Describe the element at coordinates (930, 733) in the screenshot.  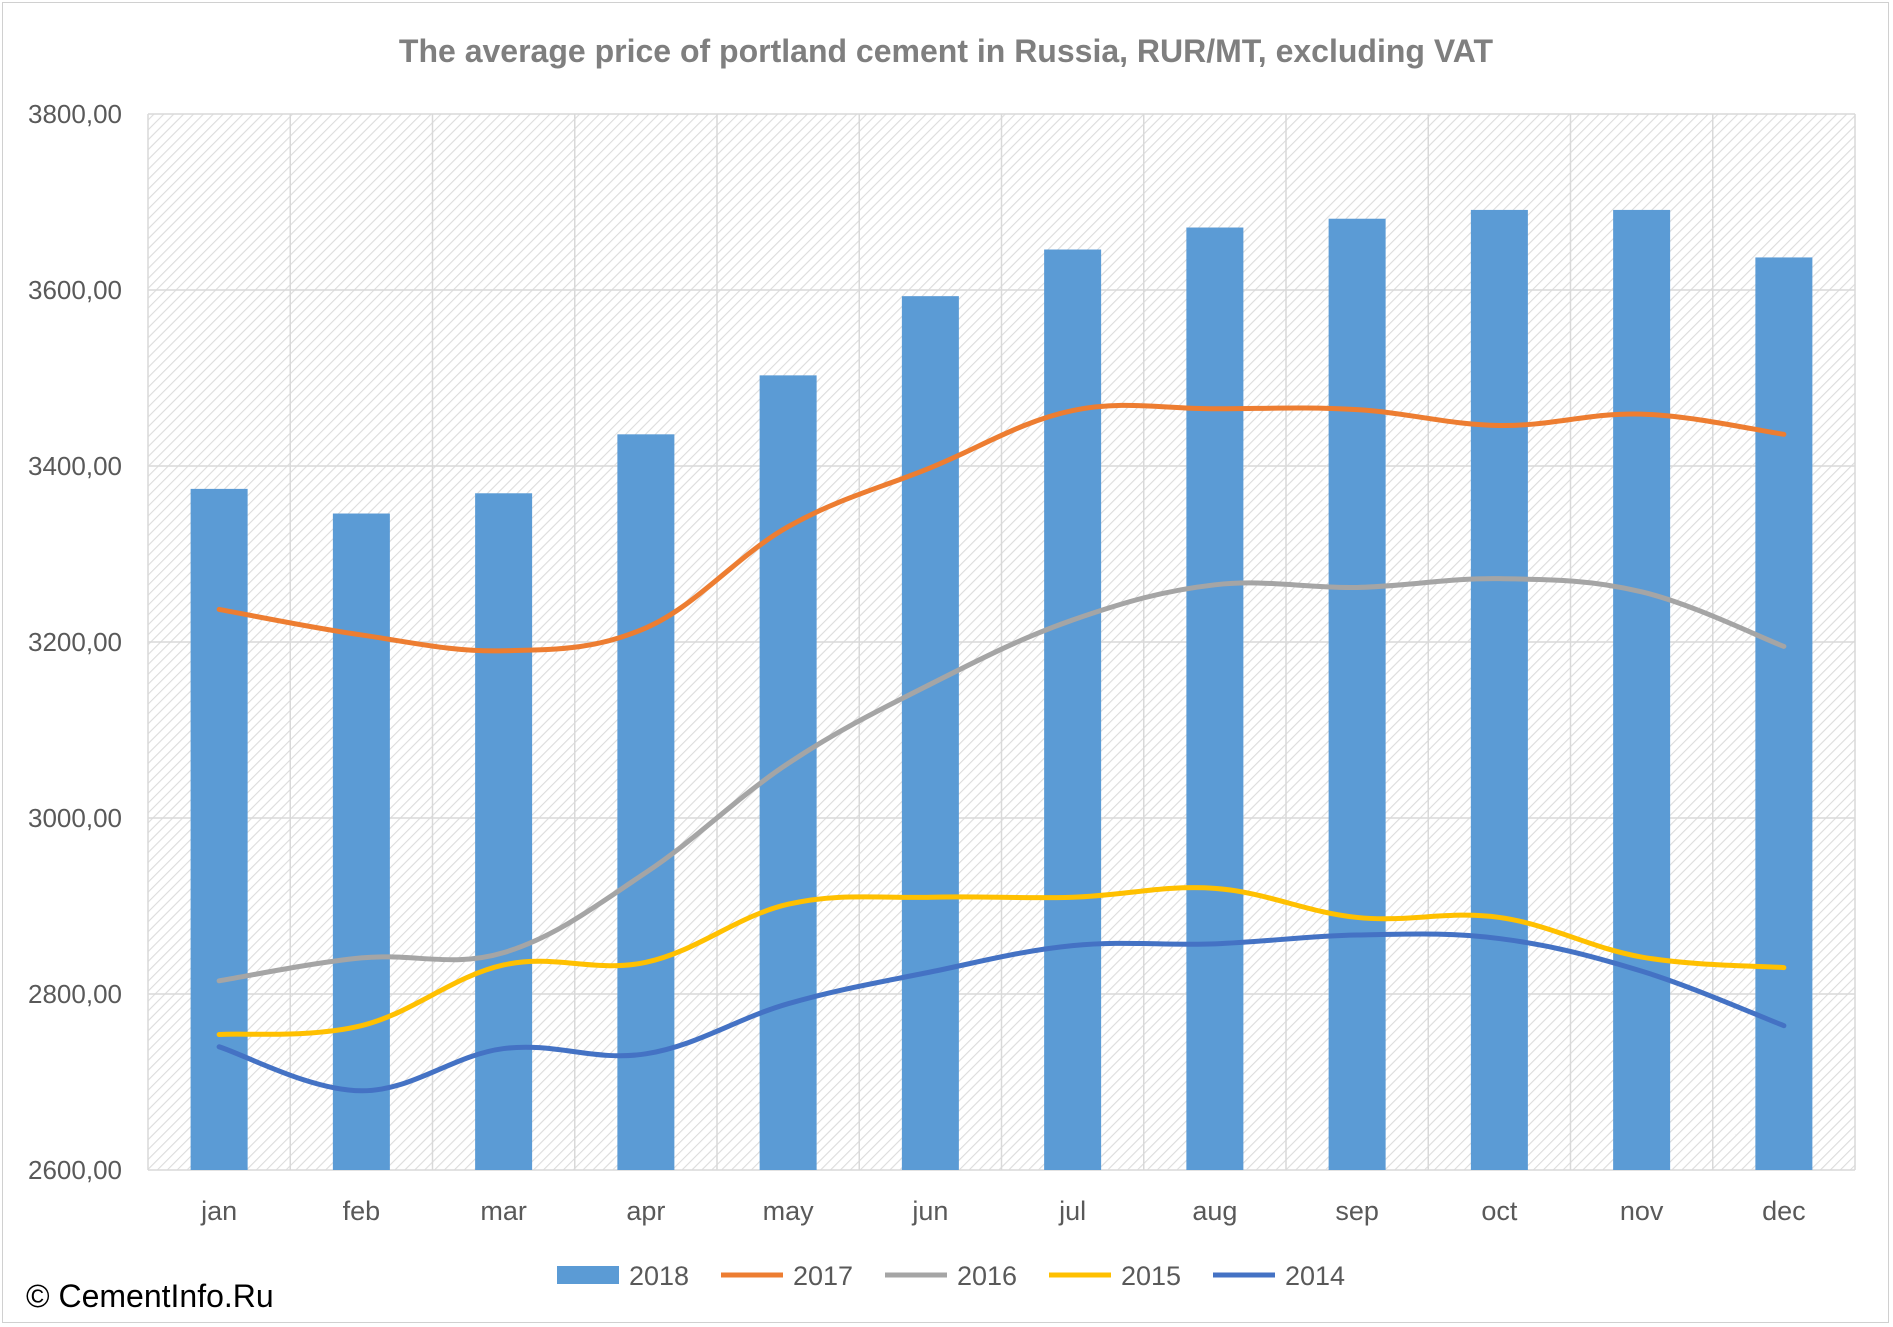
I see `bar-2018-jun` at that location.